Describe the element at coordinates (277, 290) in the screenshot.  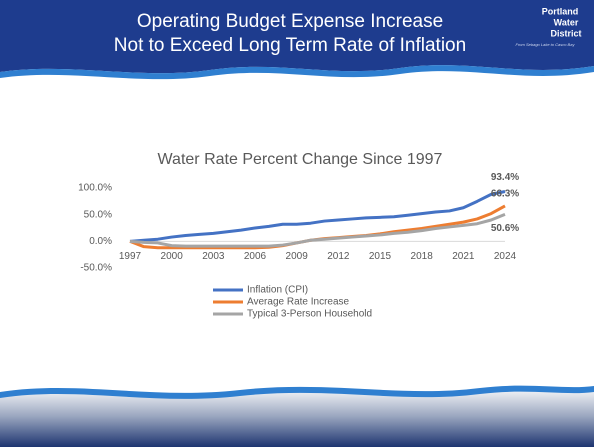
I see `legend-label: Inflation (CPI)` at that location.